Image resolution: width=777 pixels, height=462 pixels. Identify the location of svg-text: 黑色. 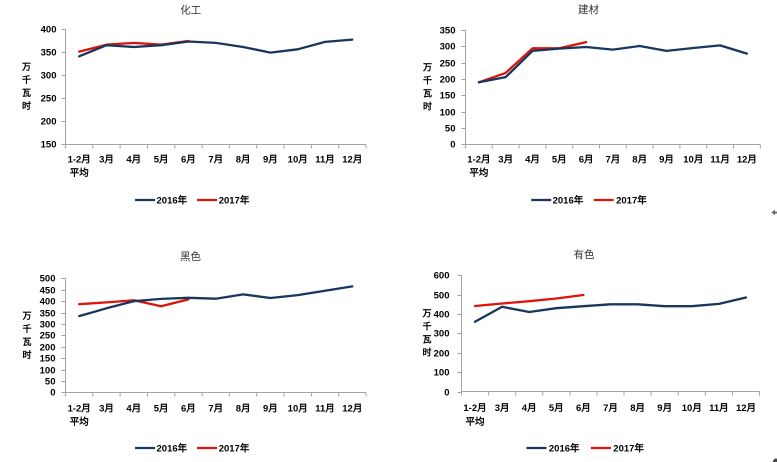
(190, 256).